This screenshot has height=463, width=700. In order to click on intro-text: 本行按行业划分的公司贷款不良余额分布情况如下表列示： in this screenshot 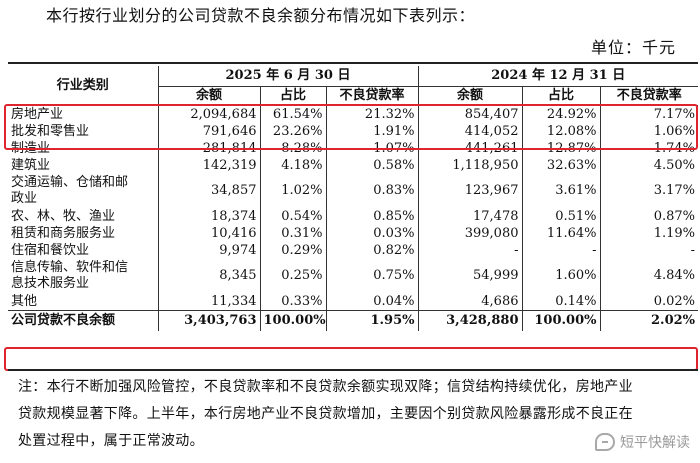, I will do `click(261, 15)`.